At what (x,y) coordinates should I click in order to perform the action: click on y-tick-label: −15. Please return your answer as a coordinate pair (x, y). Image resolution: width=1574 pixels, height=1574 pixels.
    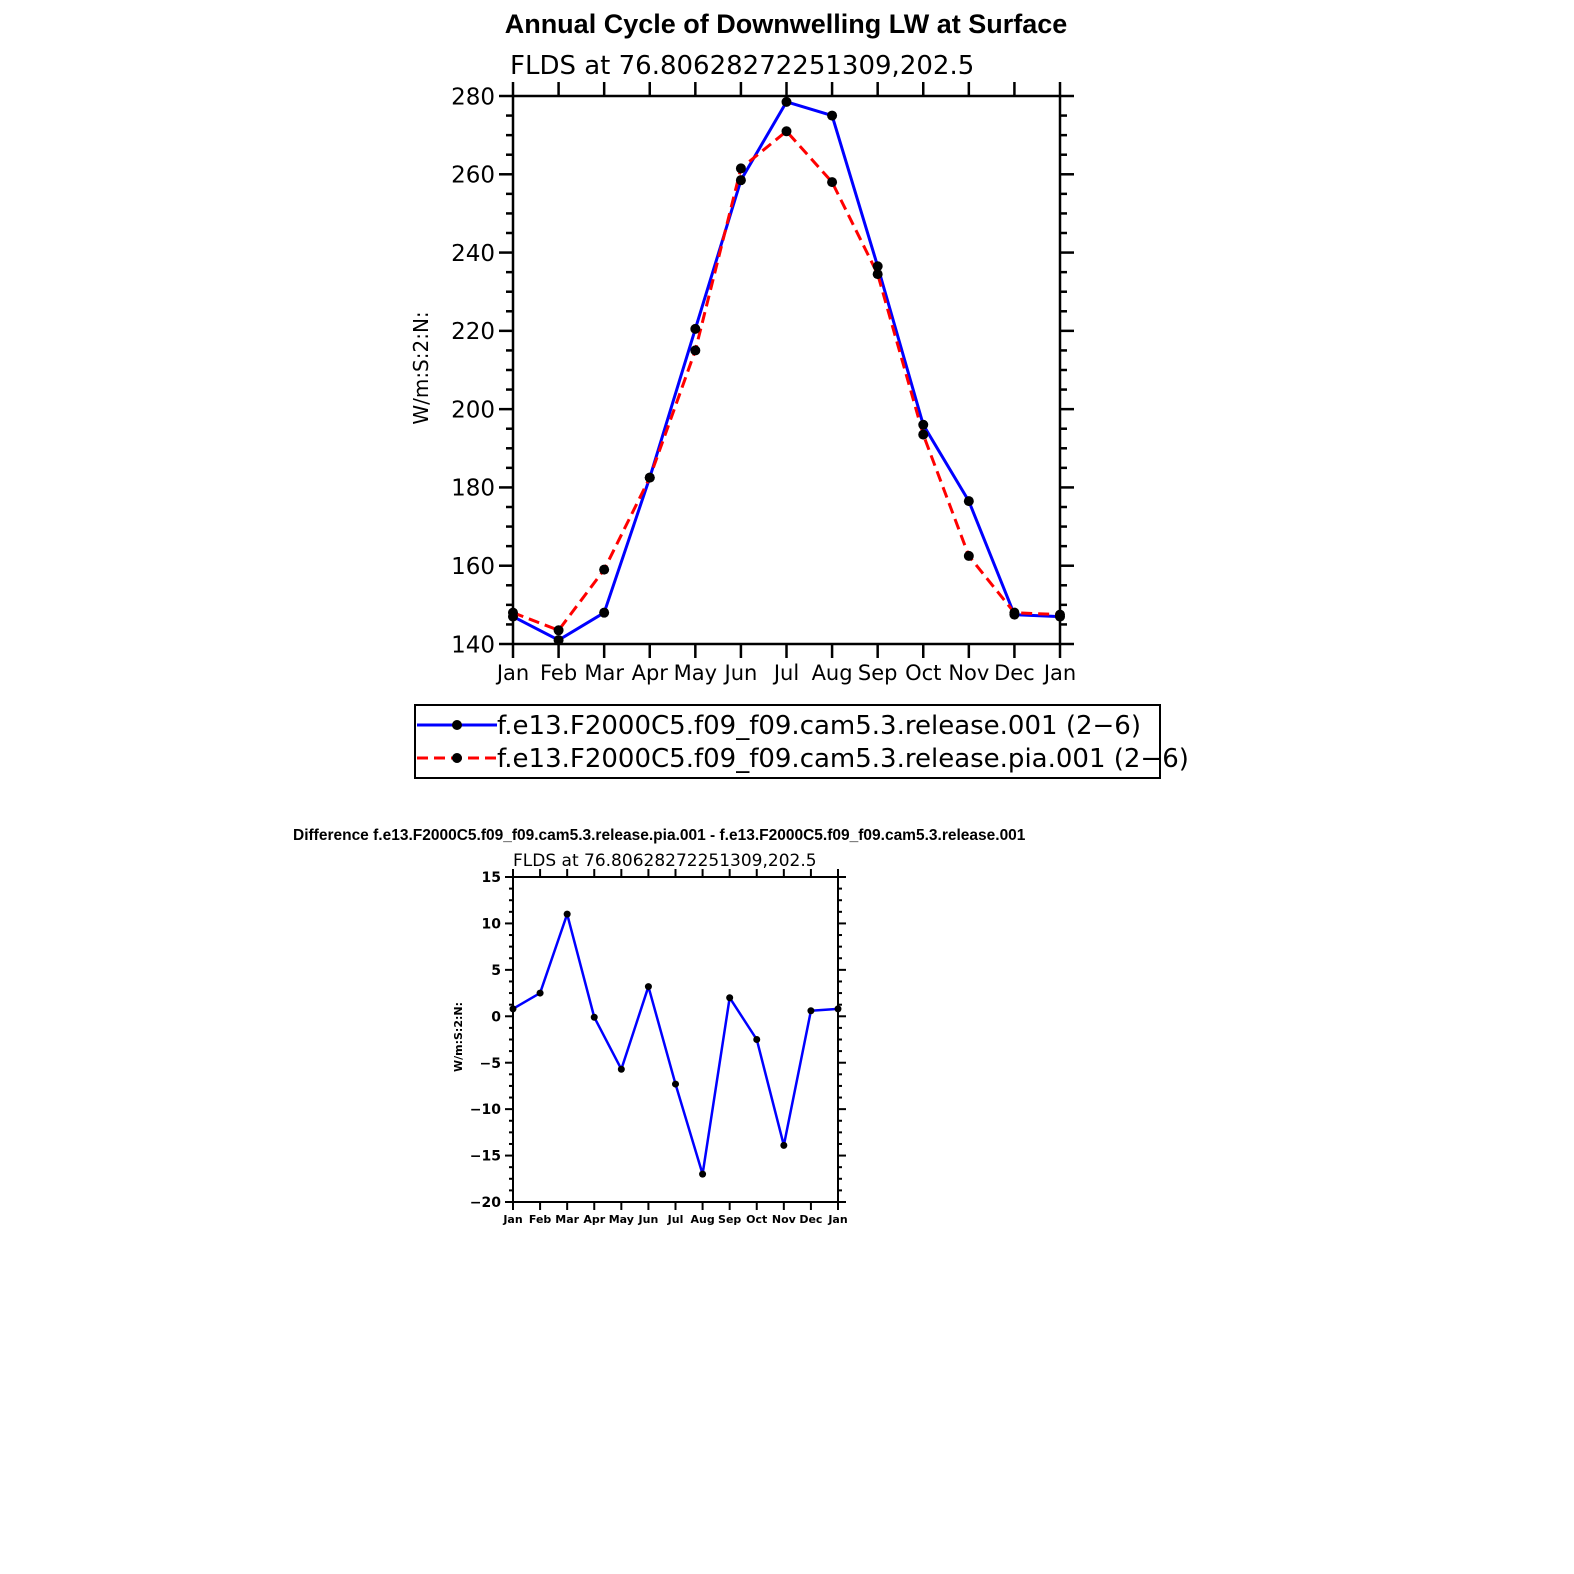
    Looking at the image, I should click on (485, 1157).